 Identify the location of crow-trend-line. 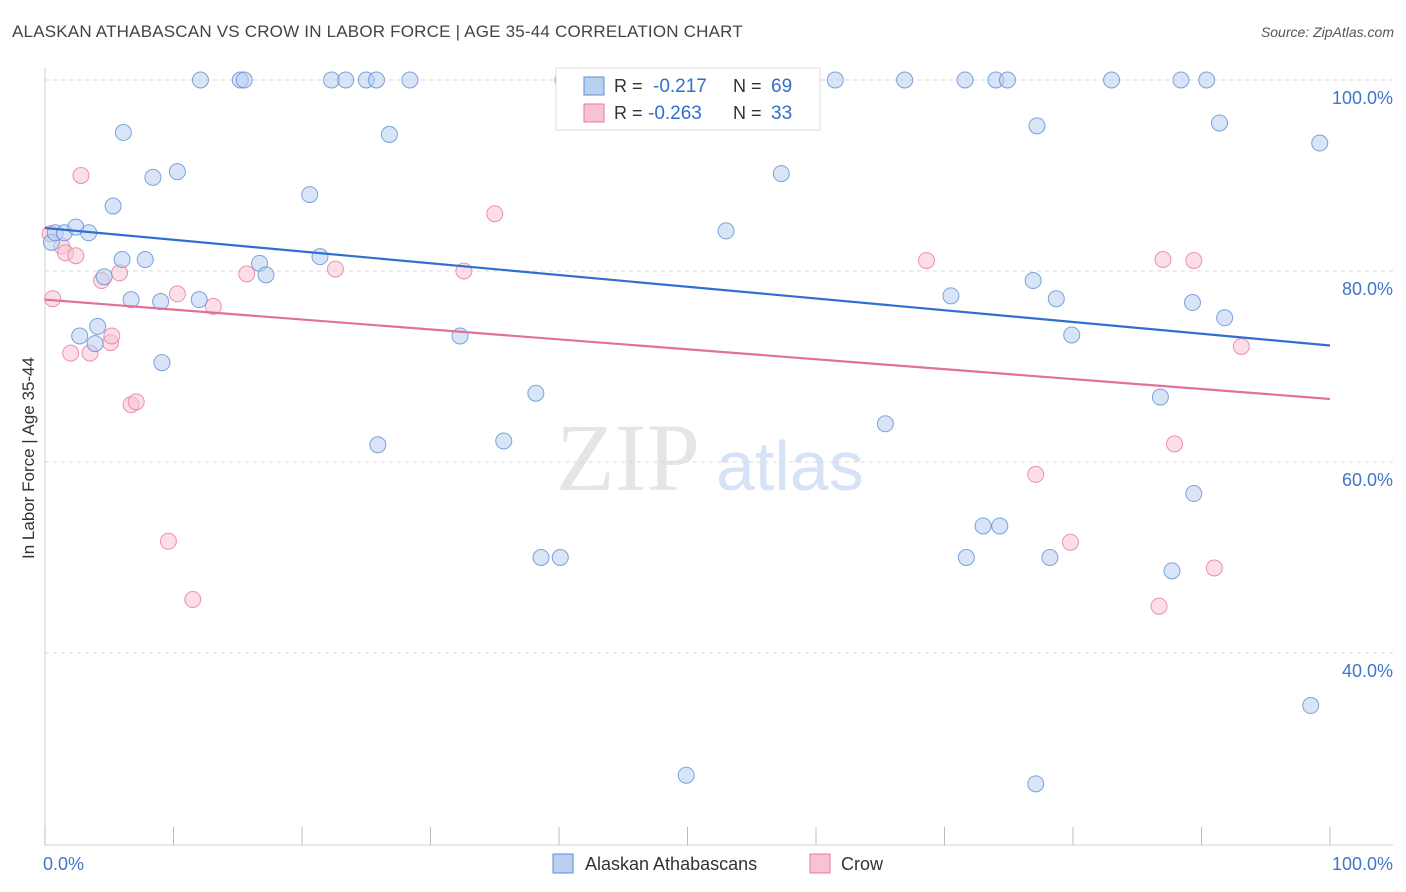
(687, 349).